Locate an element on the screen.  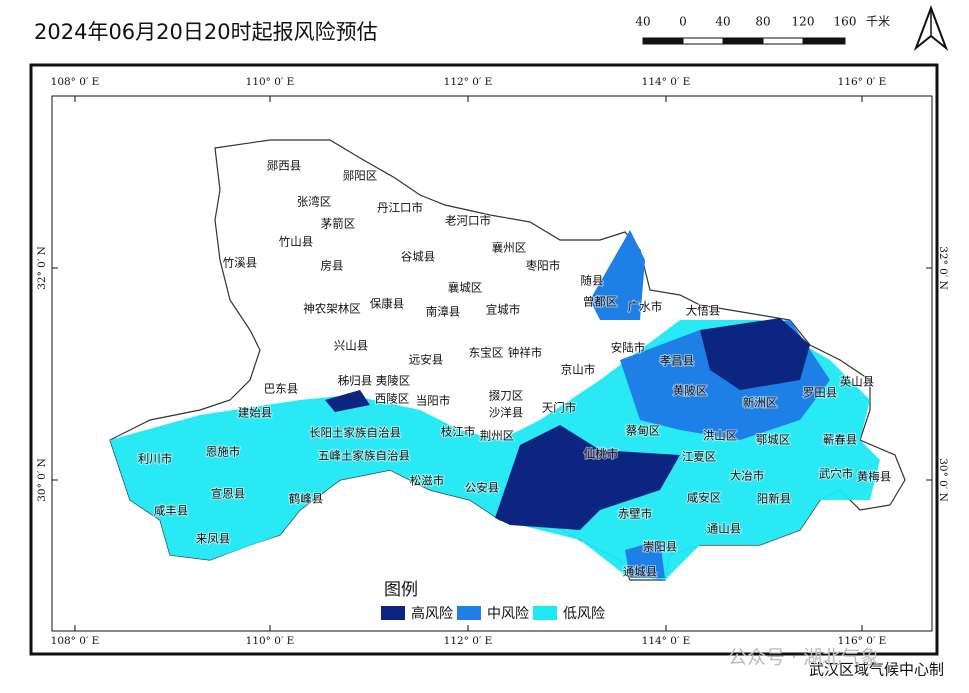
place-label: 房县 is located at coordinates (332, 266).